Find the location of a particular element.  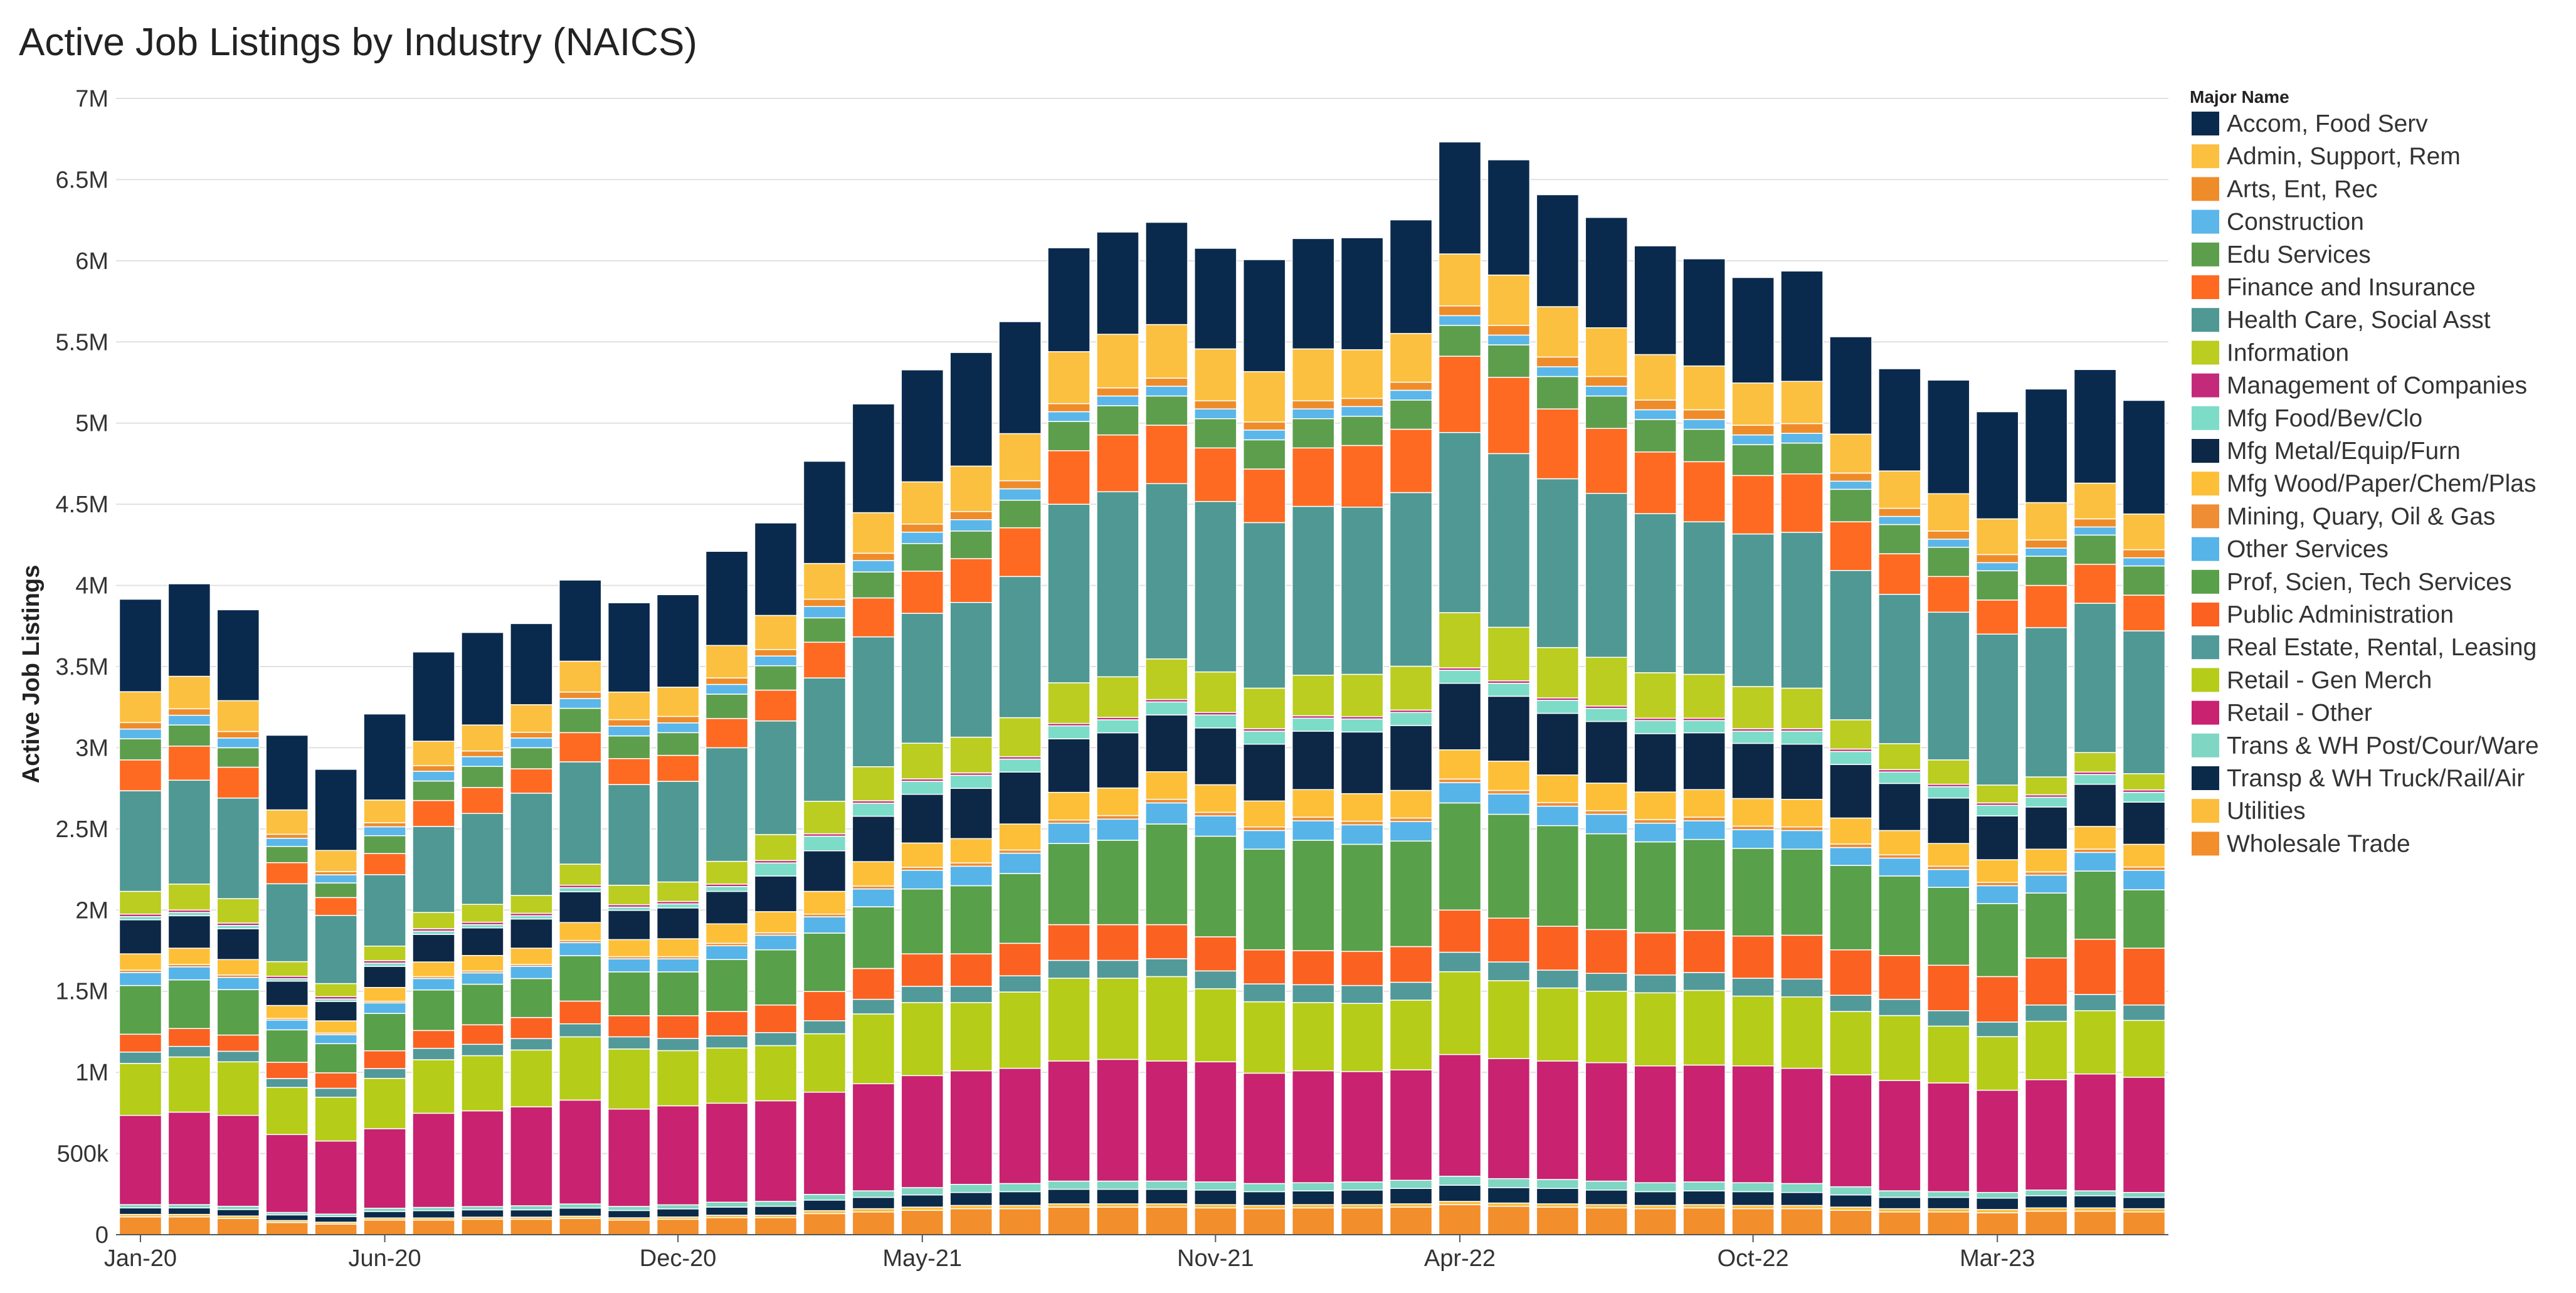

legend-label: Wholesale Trade is located at coordinates (2318, 843).